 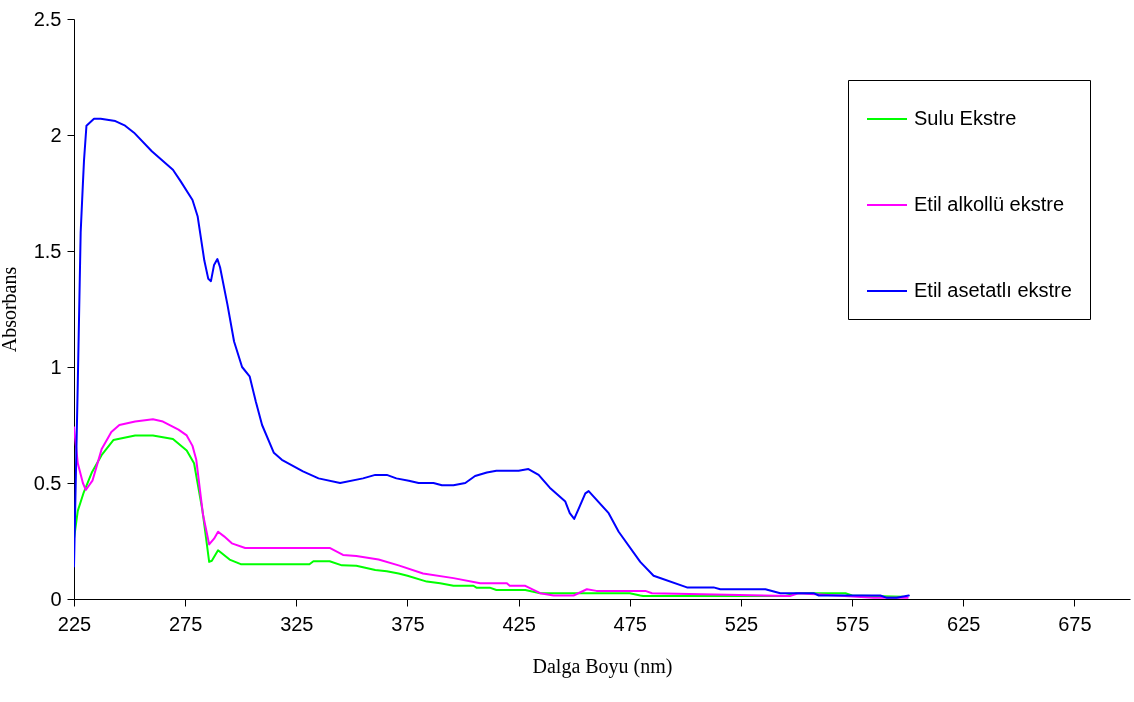 I want to click on x-tick-label: 525, so click(x=741, y=623).